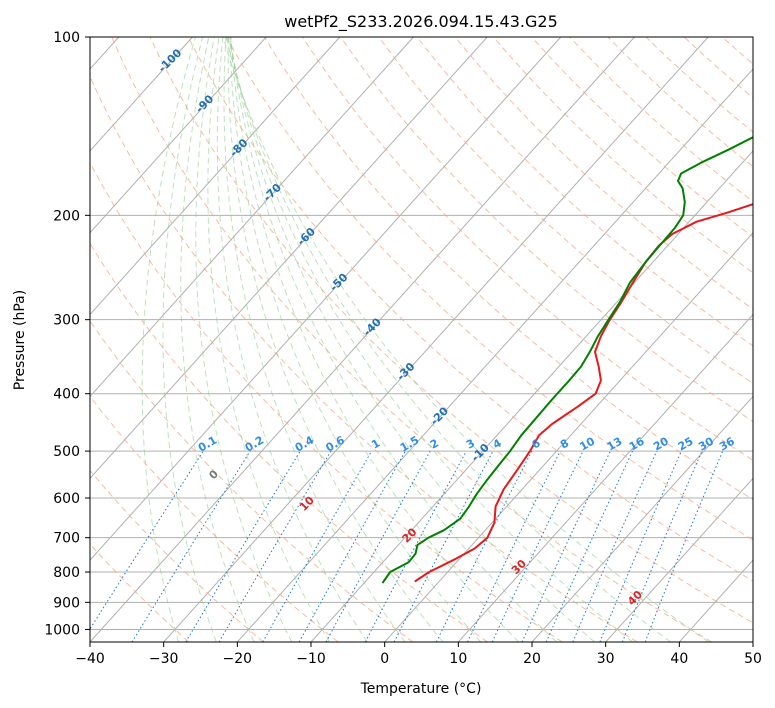 This screenshot has height=708, width=775. What do you see at coordinates (753, 659) in the screenshot?
I see `x-tick-label: 50` at bounding box center [753, 659].